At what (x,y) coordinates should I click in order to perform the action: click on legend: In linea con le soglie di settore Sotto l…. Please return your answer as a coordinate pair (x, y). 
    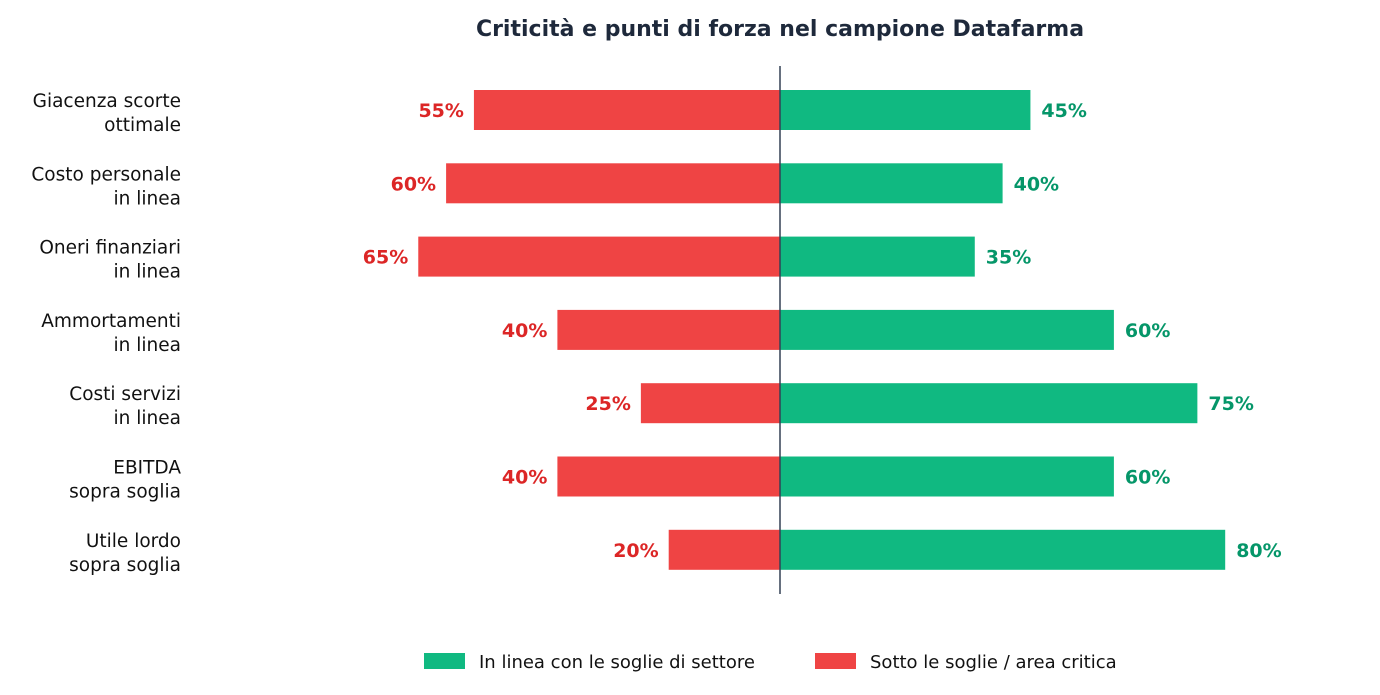
    Looking at the image, I should click on (770, 662).